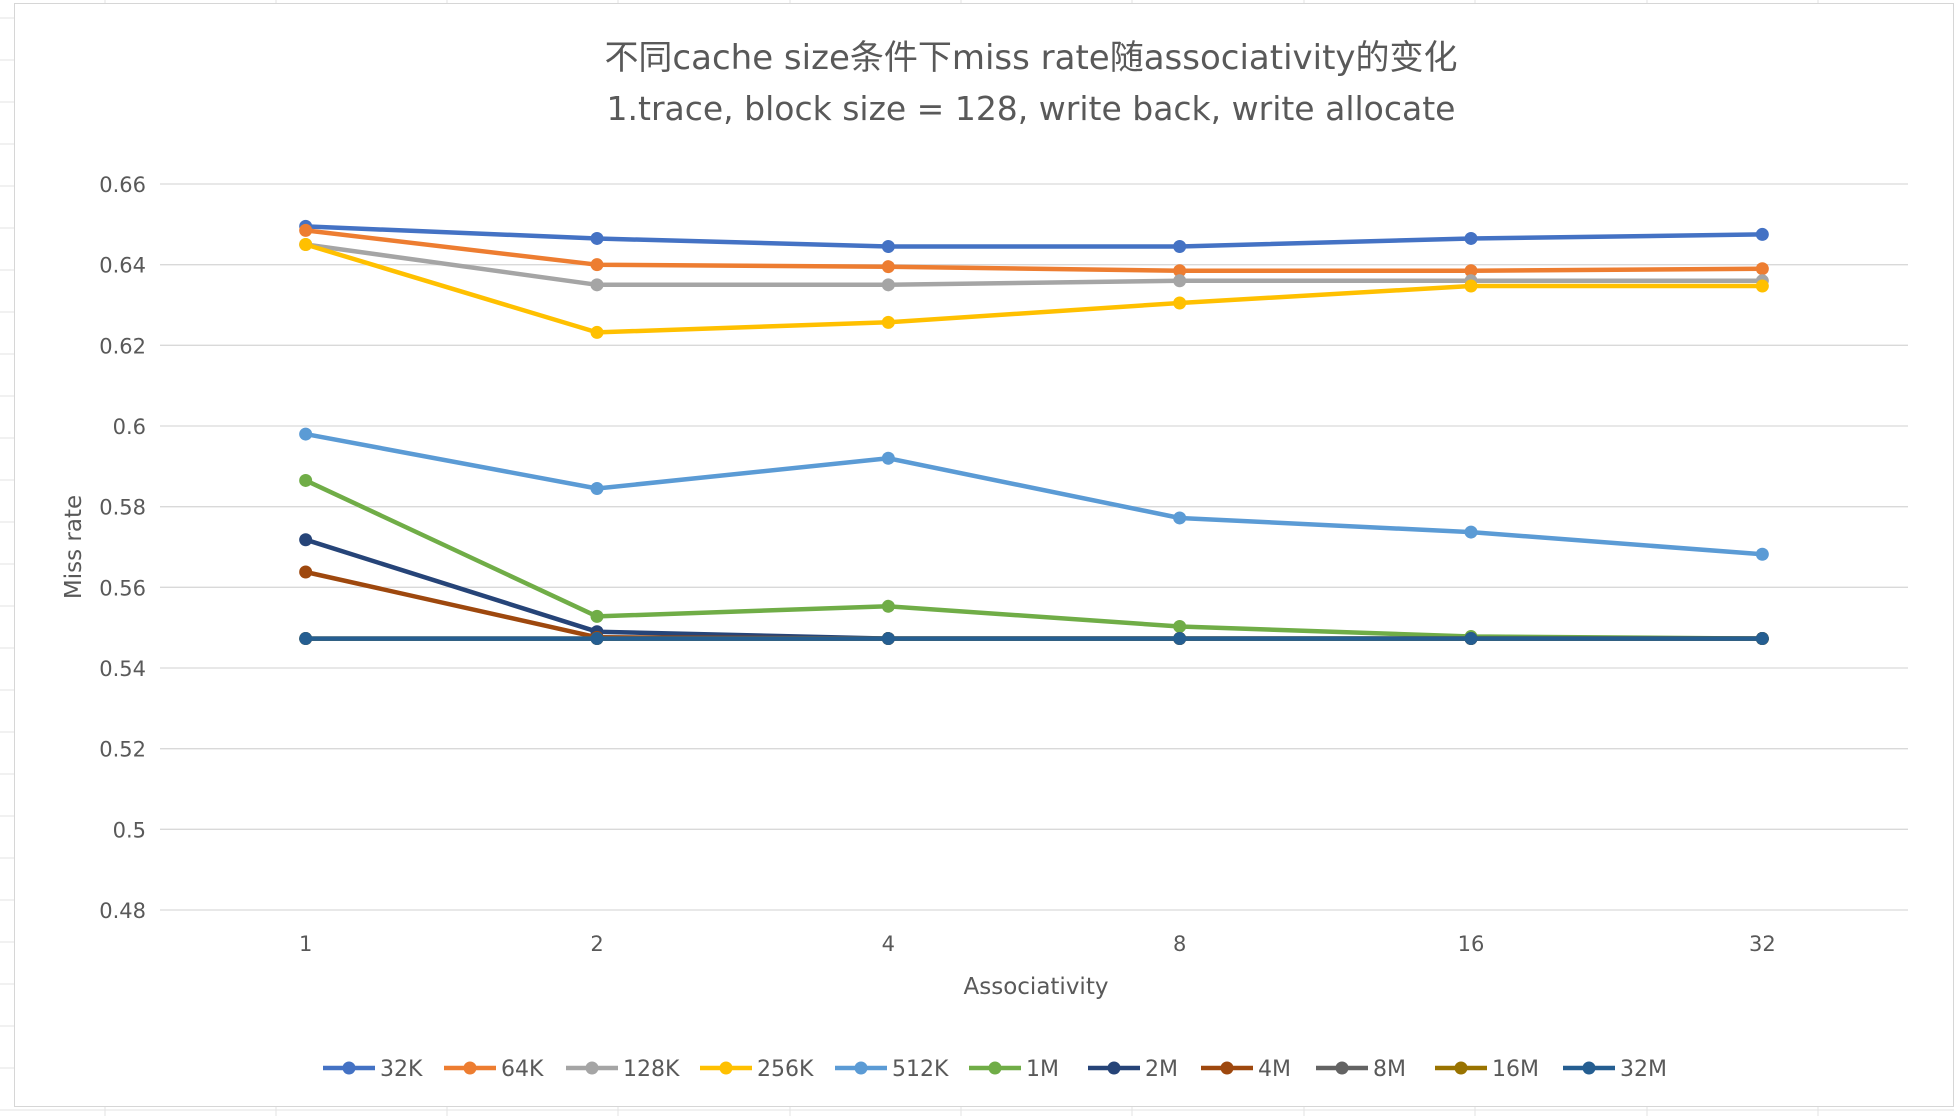  I want to click on series-32m, so click(1034, 639).